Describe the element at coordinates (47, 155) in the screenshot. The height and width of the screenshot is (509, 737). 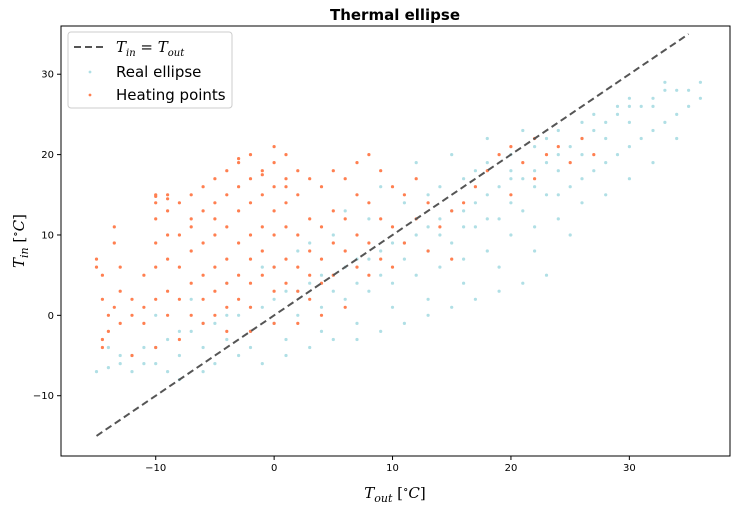
I see `y-tick-label: 20` at that location.